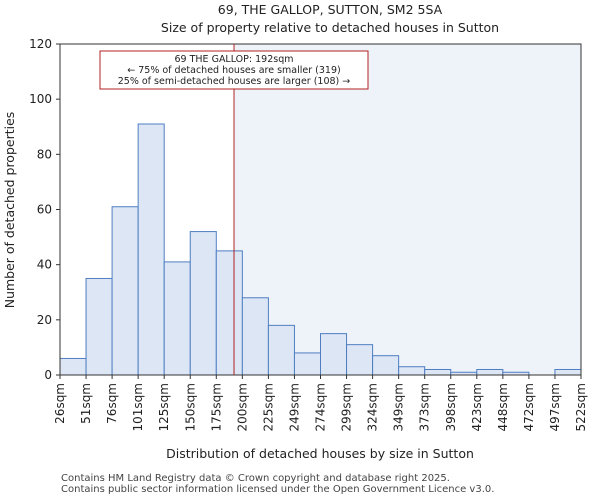 The width and height of the screenshot is (600, 500). What do you see at coordinates (177, 318) in the screenshot?
I see `bar-125sqm` at bounding box center [177, 318].